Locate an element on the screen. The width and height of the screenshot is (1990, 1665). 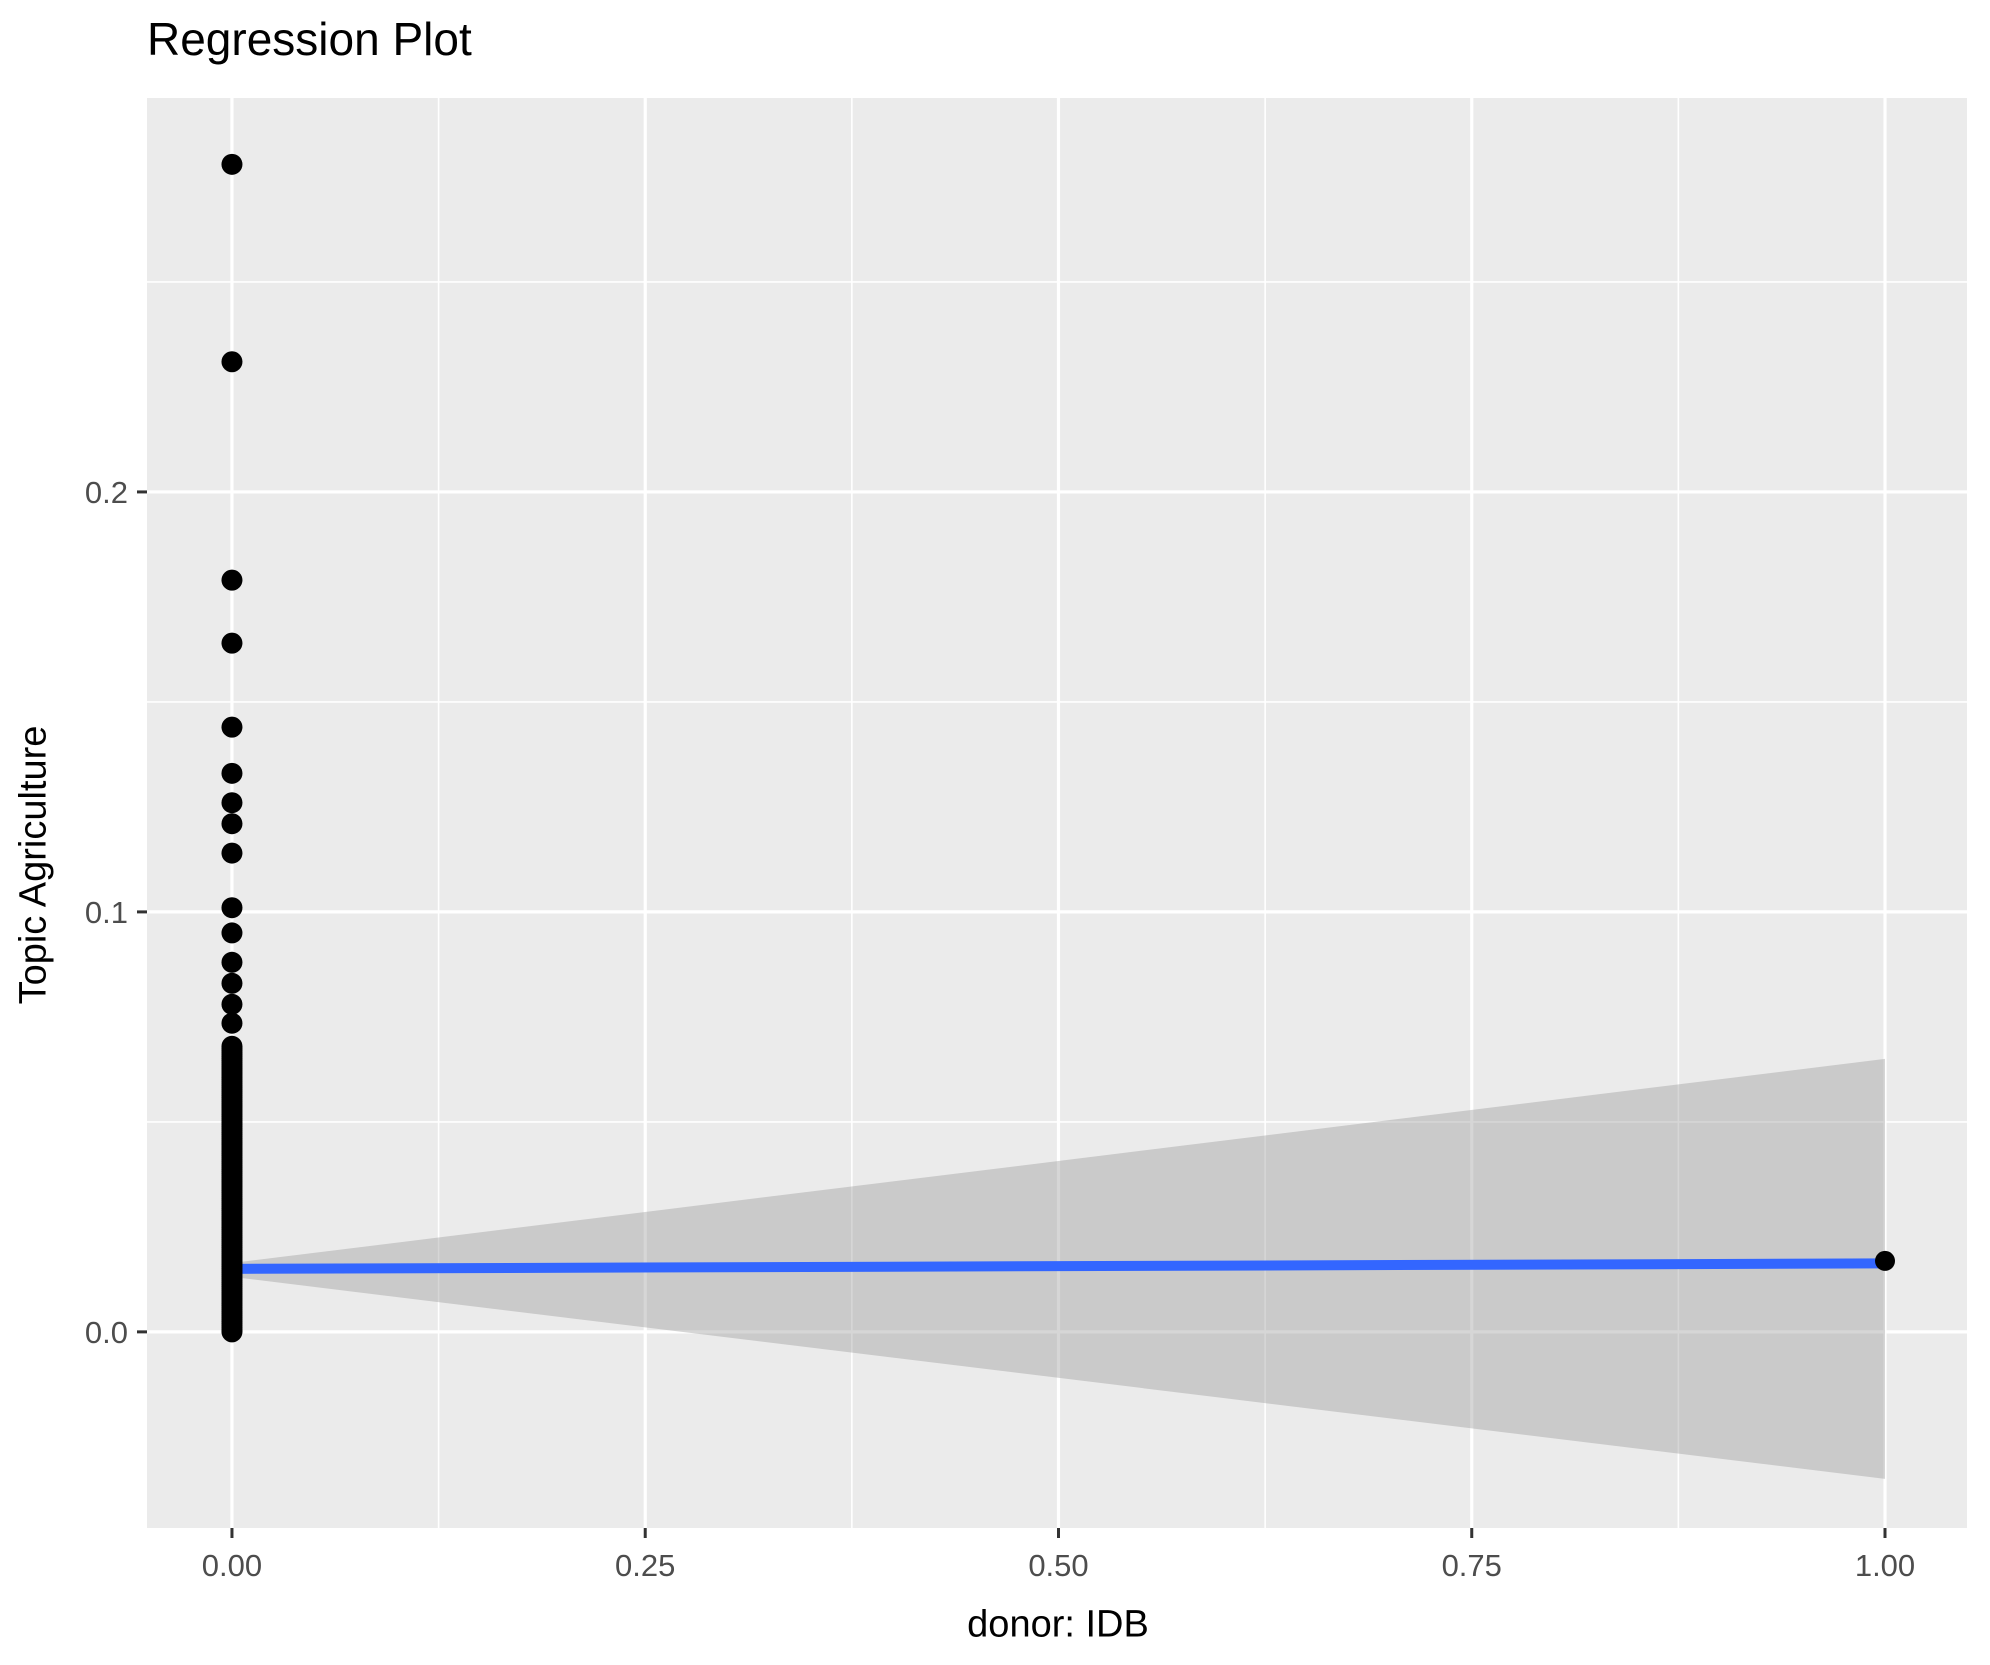
x-tick-label: 0.25 is located at coordinates (645, 1565).